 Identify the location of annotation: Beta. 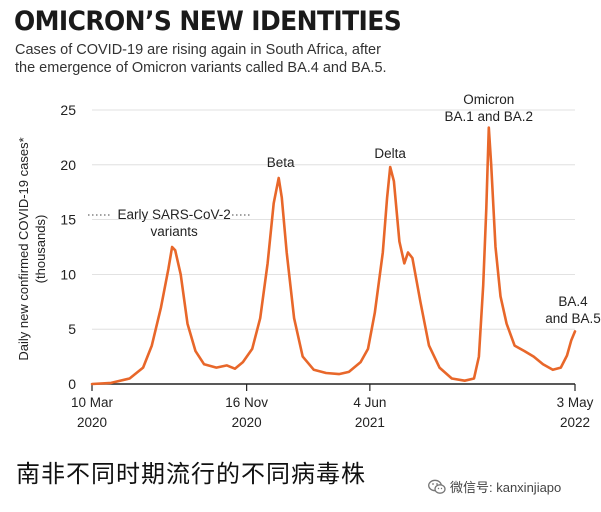
(281, 162).